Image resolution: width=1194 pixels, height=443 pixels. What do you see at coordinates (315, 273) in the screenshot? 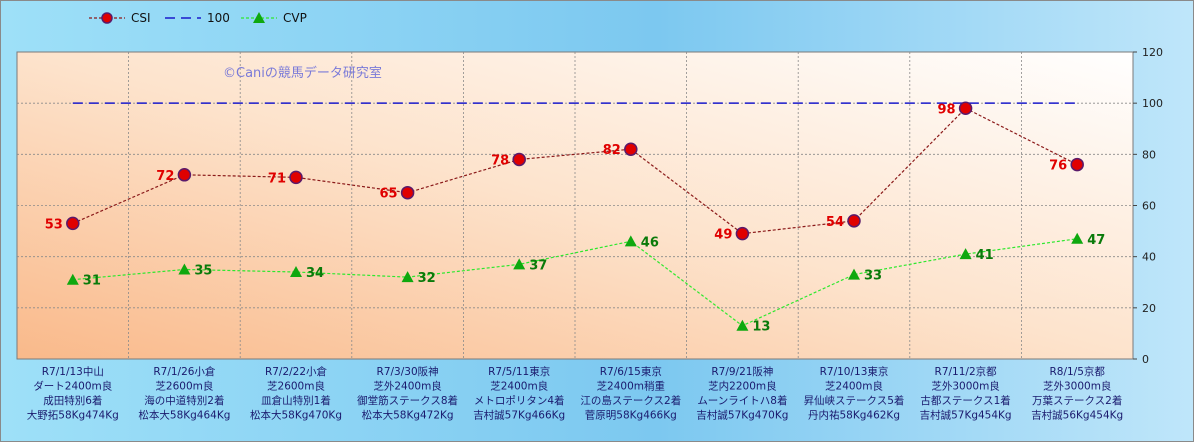
I see `cvp-value-label: 34` at bounding box center [315, 273].